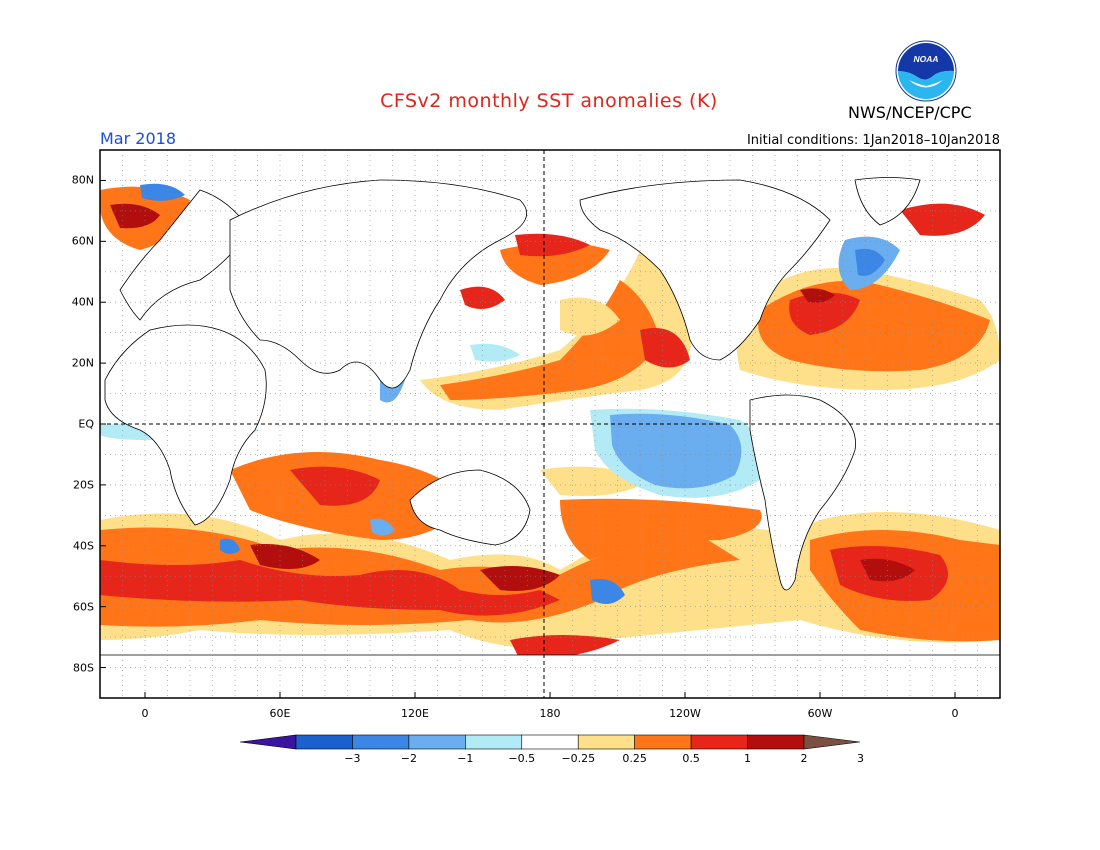 This screenshot has width=1100, height=850. I want to click on colorbar-label: −3, so click(352, 758).